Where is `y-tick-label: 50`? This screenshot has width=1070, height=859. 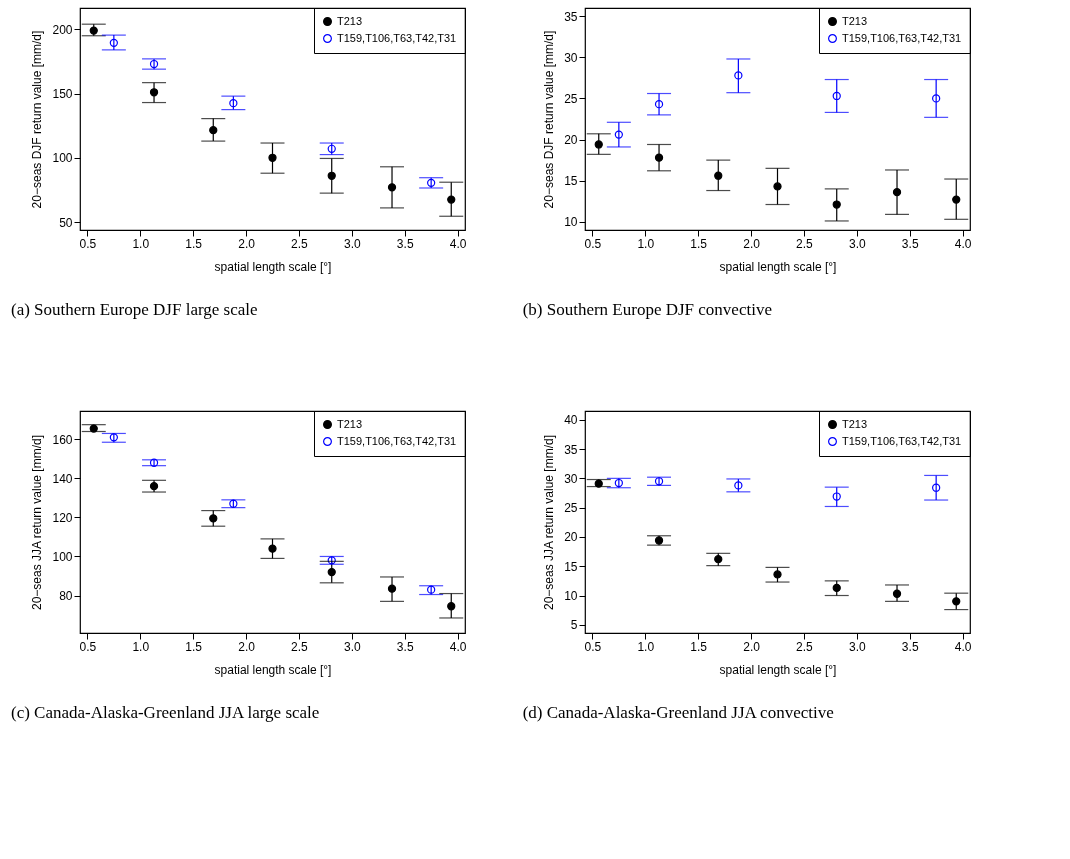 y-tick-label: 50 is located at coordinates (66, 222).